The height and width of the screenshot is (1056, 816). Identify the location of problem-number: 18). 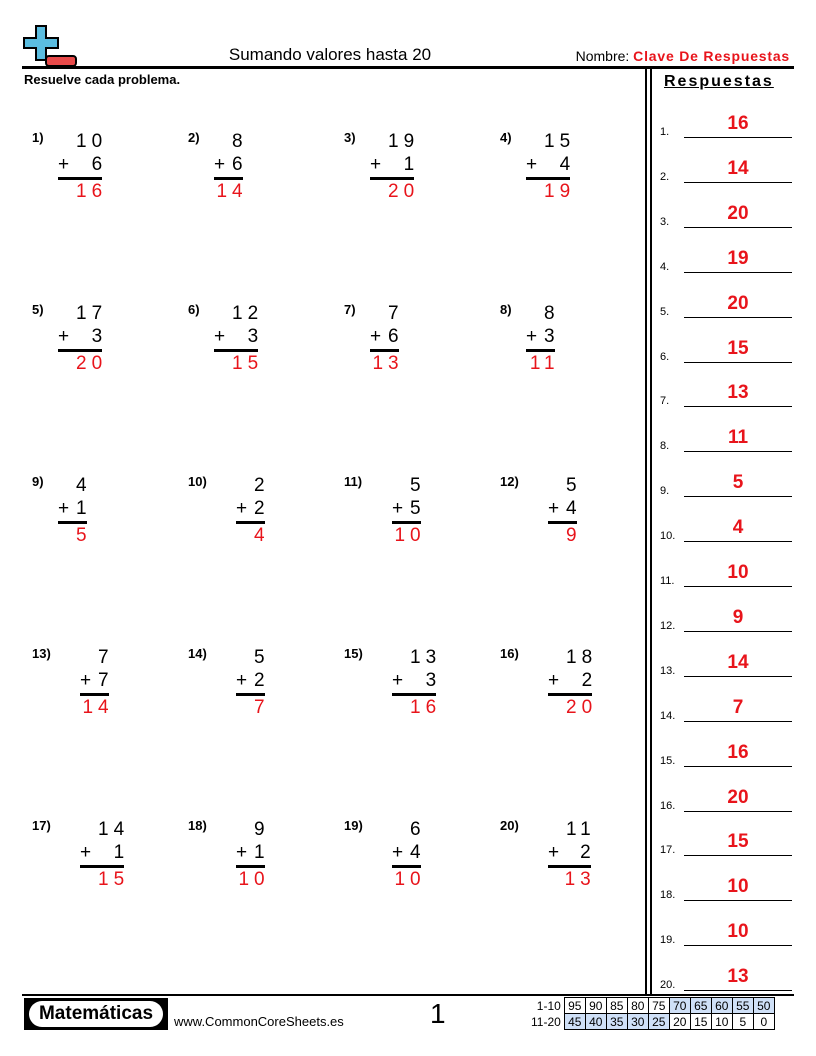
(197, 825).